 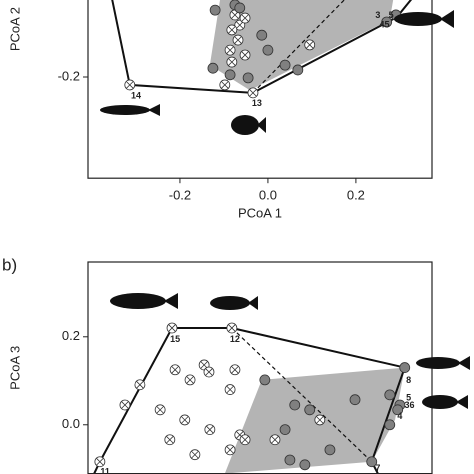 What do you see at coordinates (268, 195) in the screenshot?
I see `x-tick-label: 0.0` at bounding box center [268, 195].